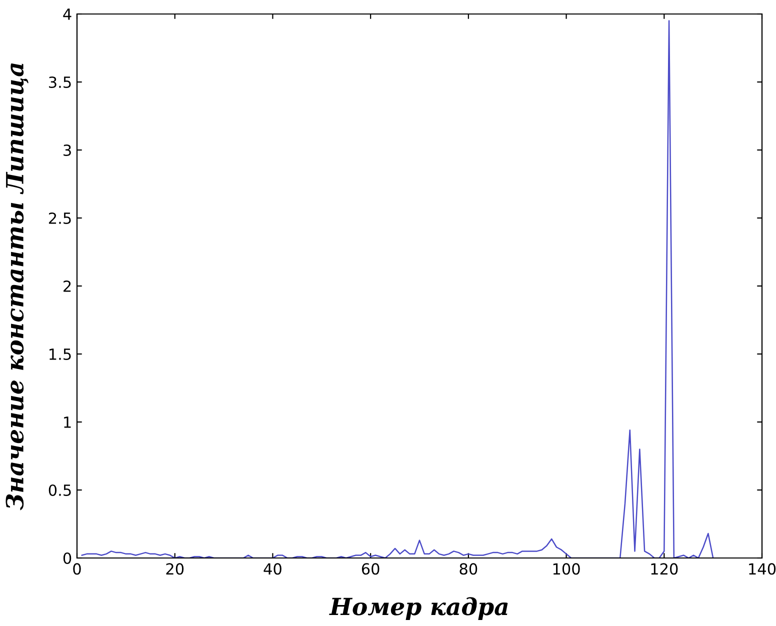 The width and height of the screenshot is (776, 626). I want to click on y-tick-label: 1, so click(67, 422).